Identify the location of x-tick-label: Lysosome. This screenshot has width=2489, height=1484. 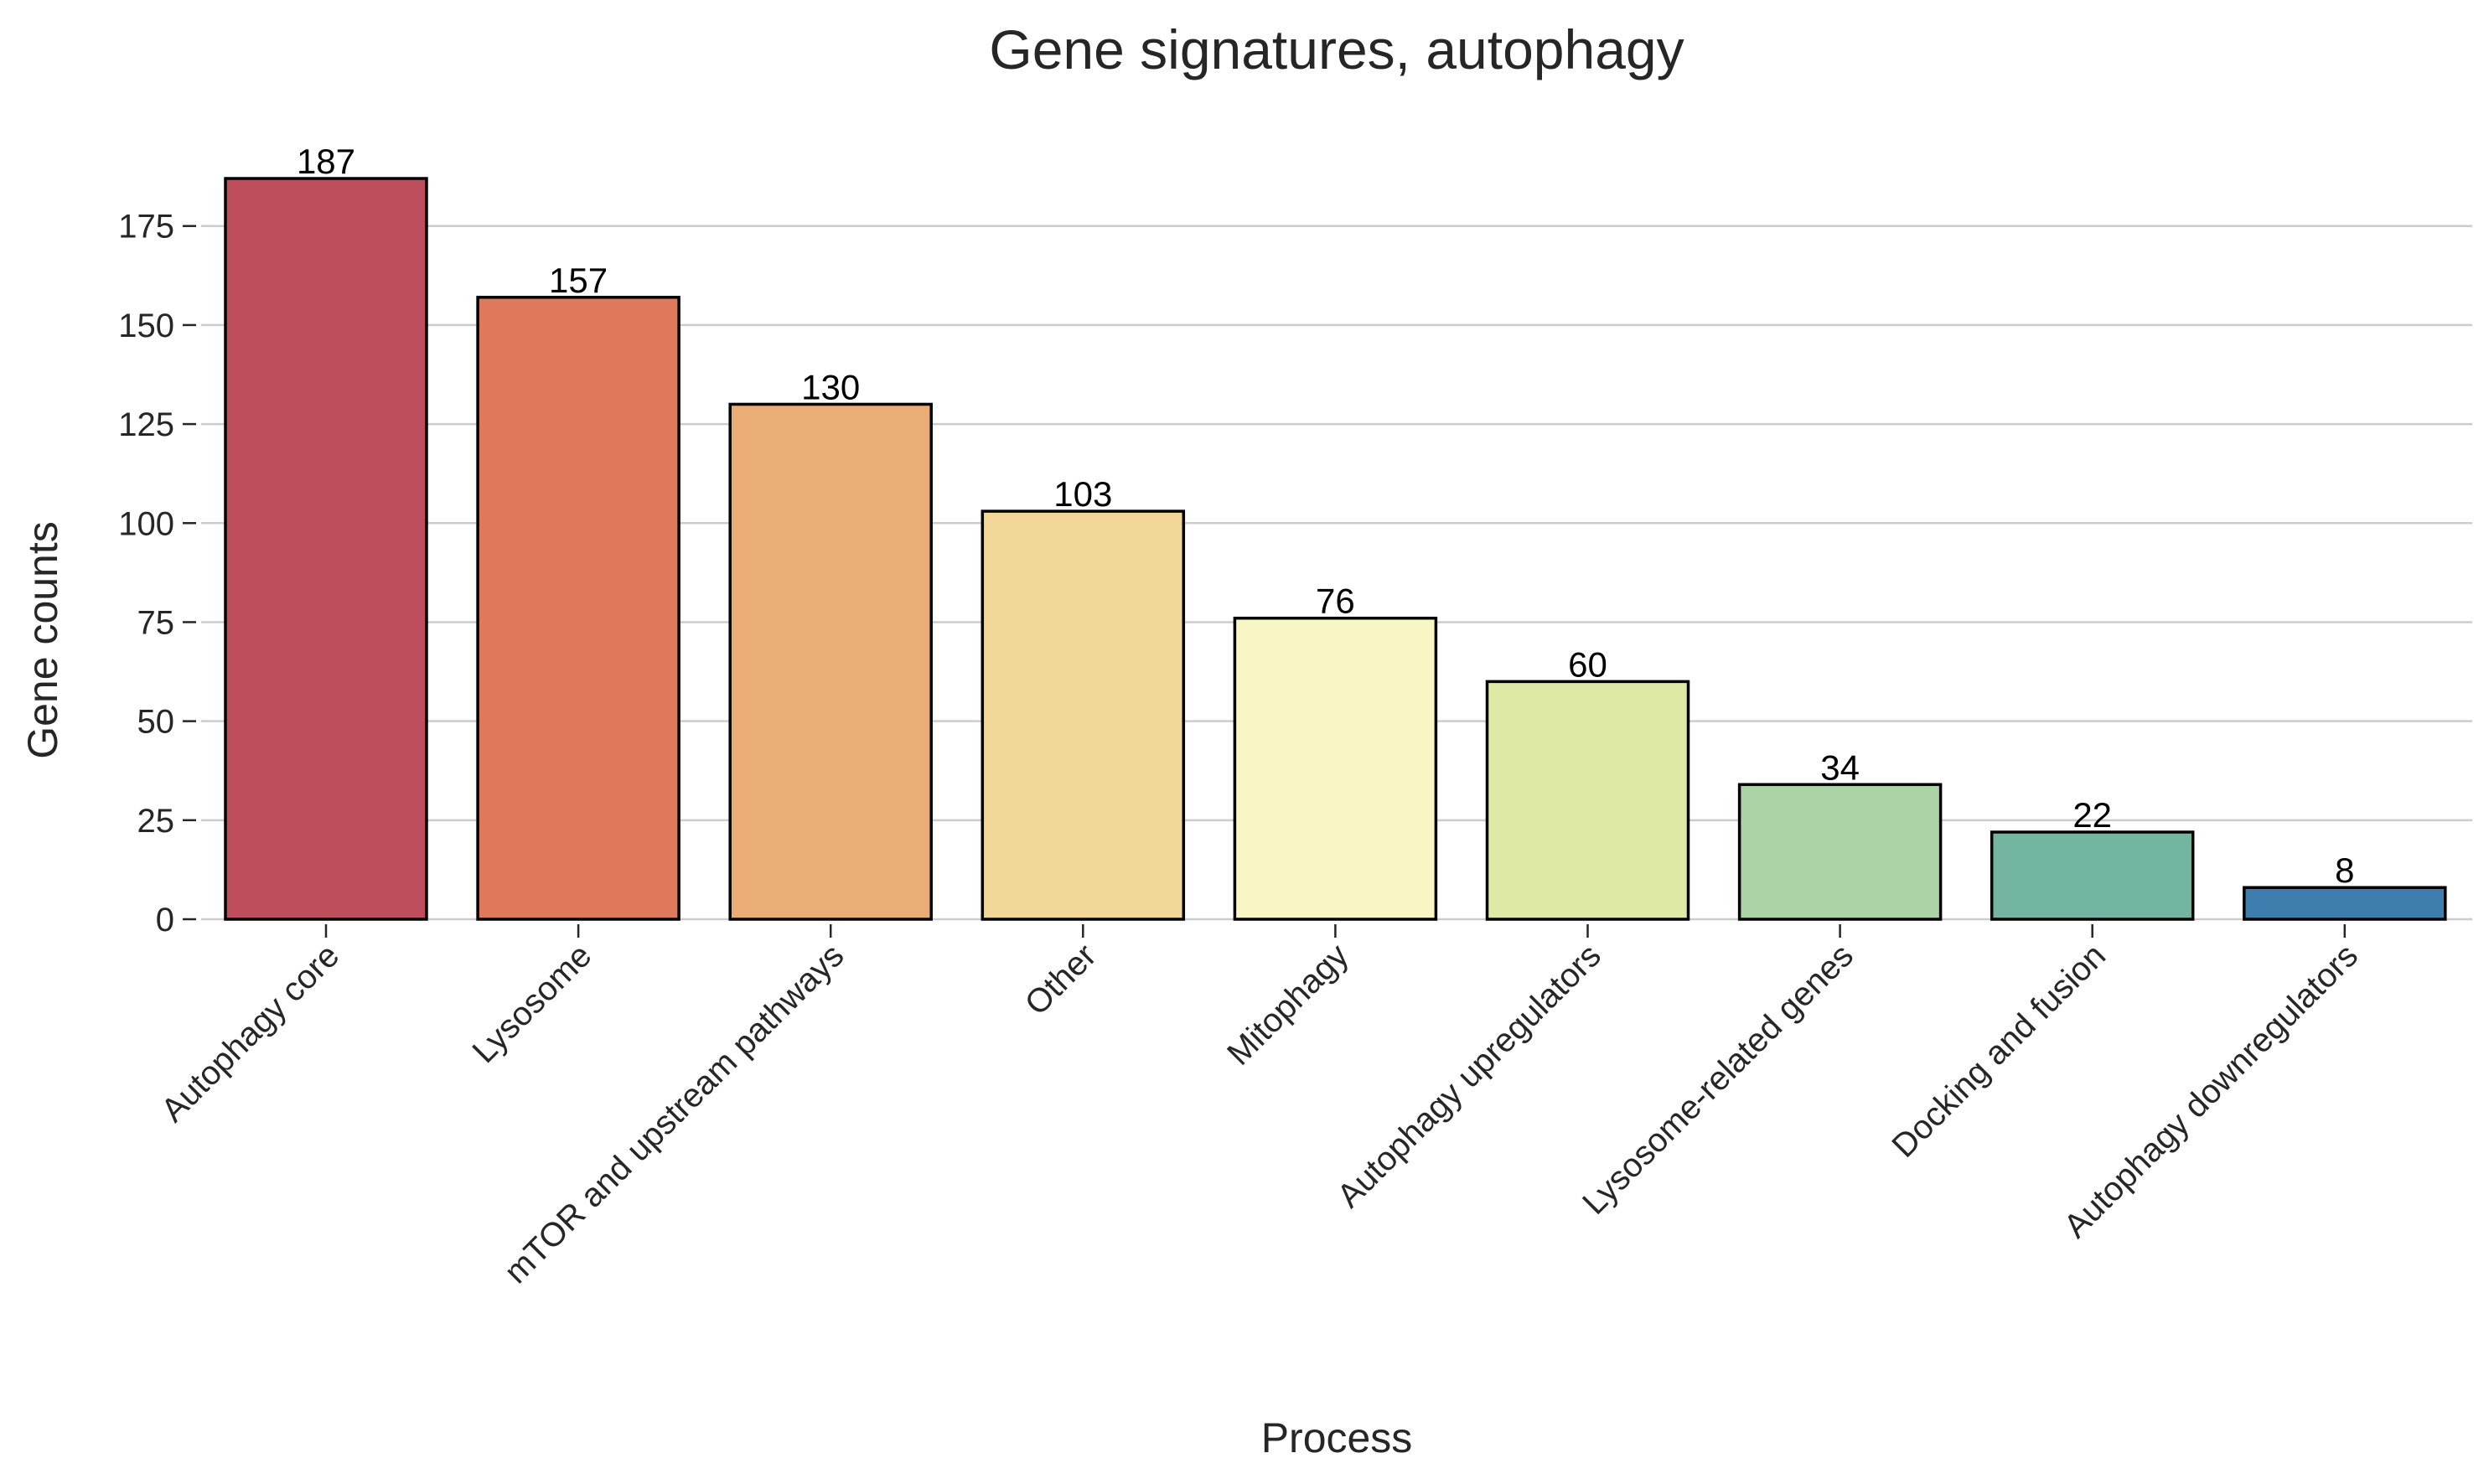
(531, 1004).